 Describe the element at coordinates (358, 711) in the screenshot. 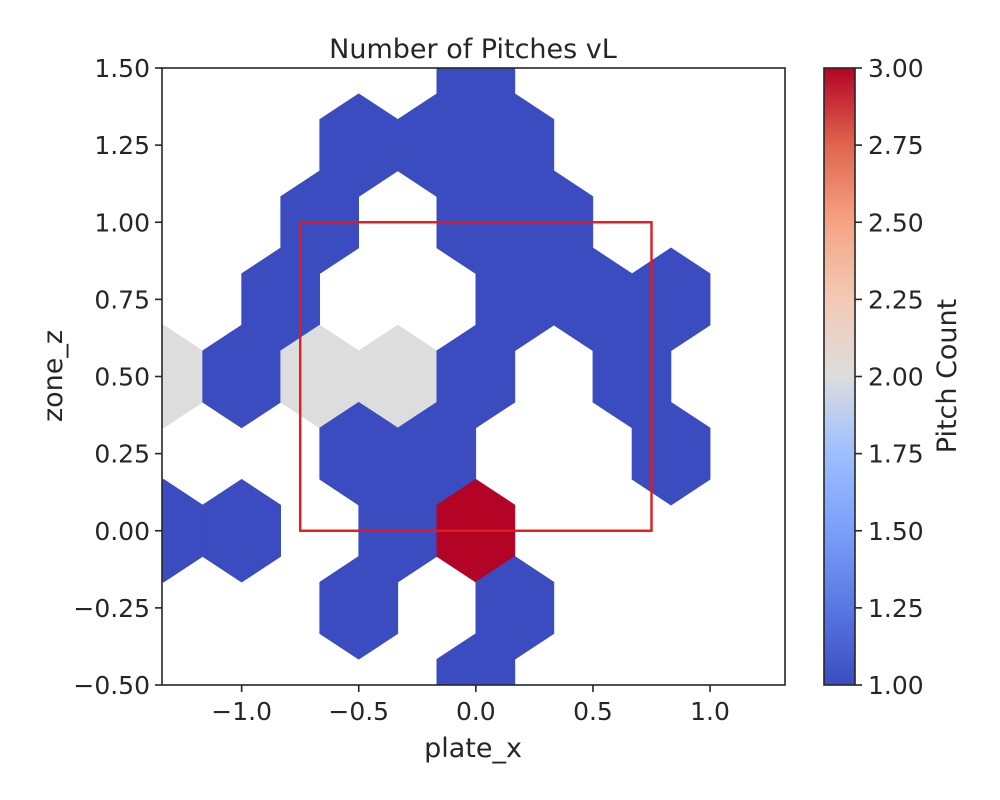

I see `x-tick-label: −0.5` at that location.